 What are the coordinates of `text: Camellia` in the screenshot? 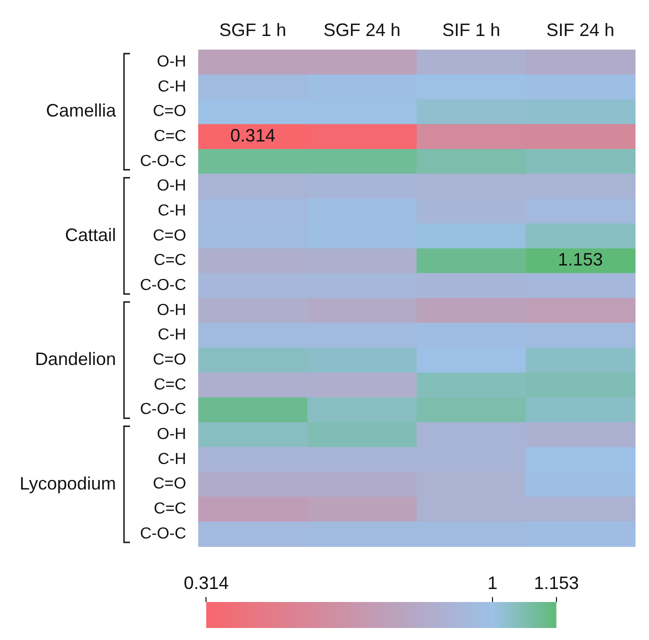 It's located at (81, 110).